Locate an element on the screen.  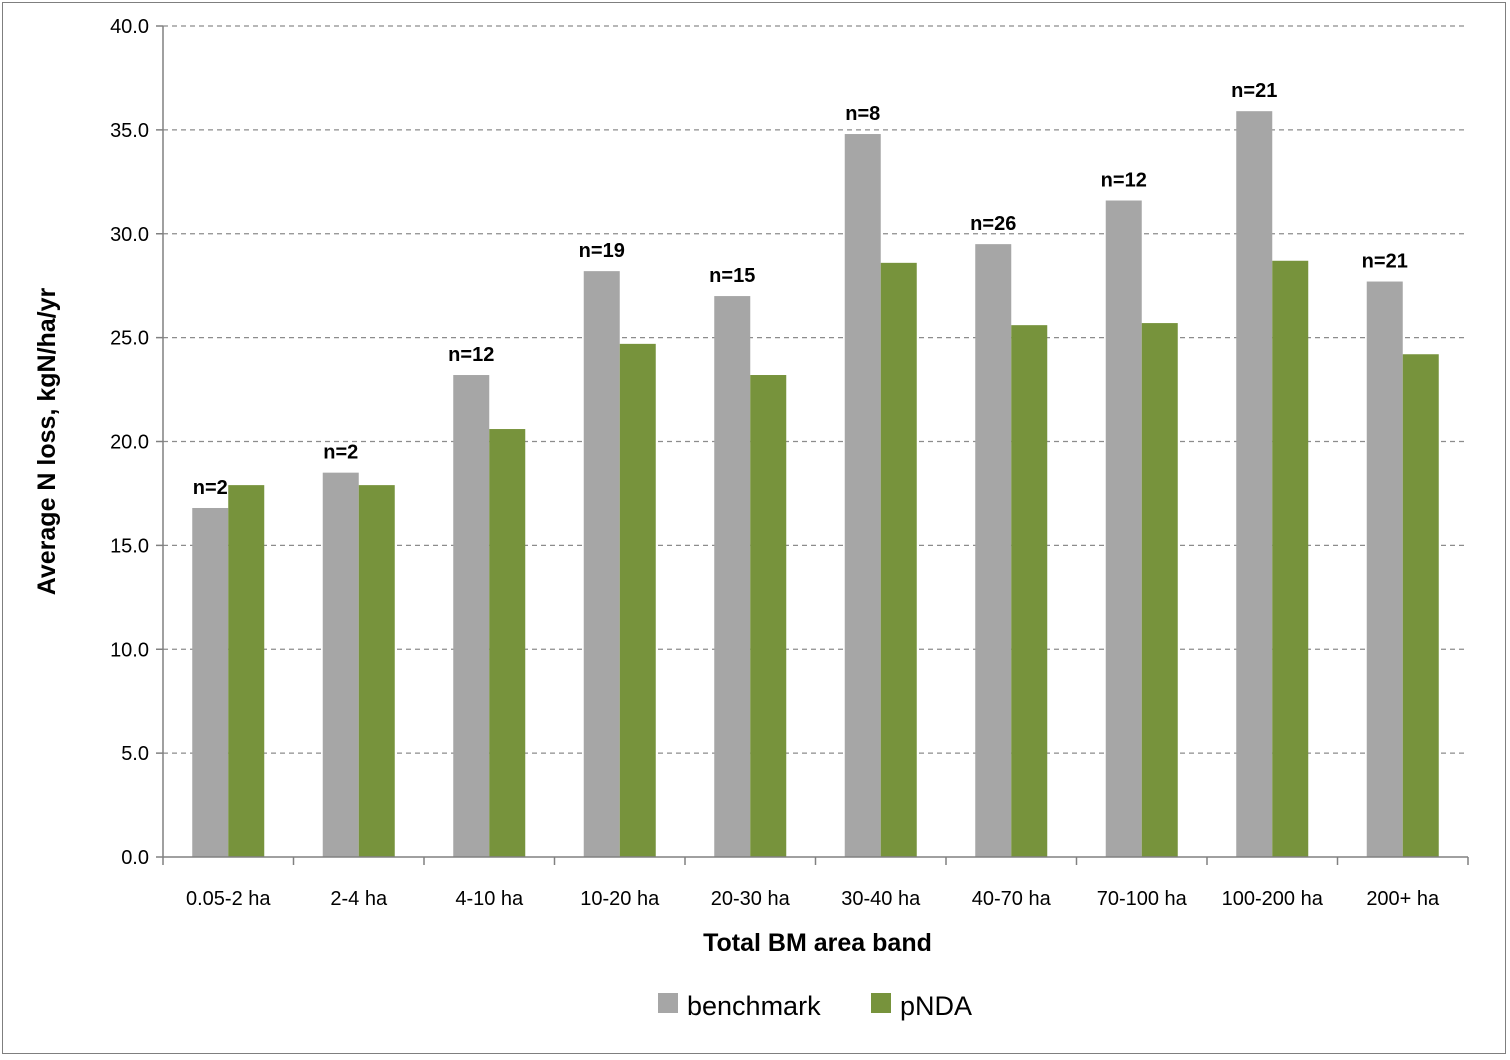
legend-swatch-pNDA is located at coordinates (881, 1003).